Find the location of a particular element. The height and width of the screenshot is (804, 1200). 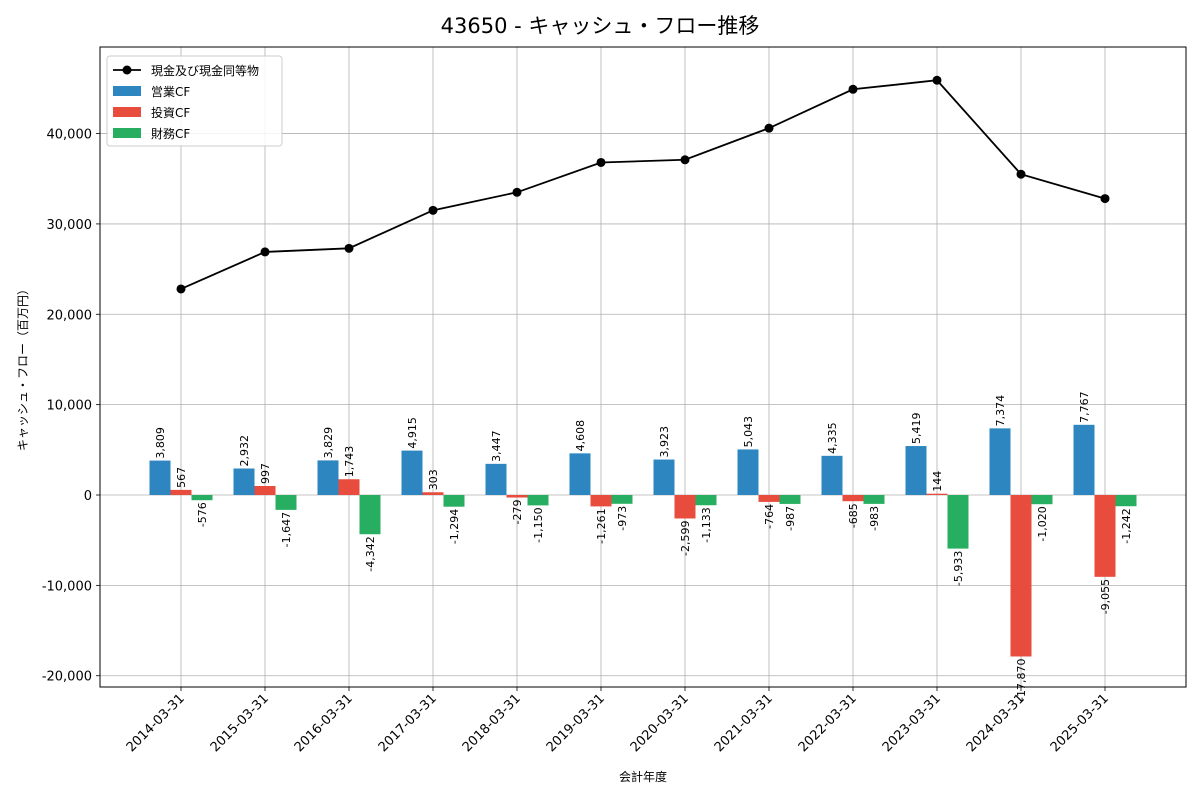

bar-value-label: -973 is located at coordinates (622, 518).